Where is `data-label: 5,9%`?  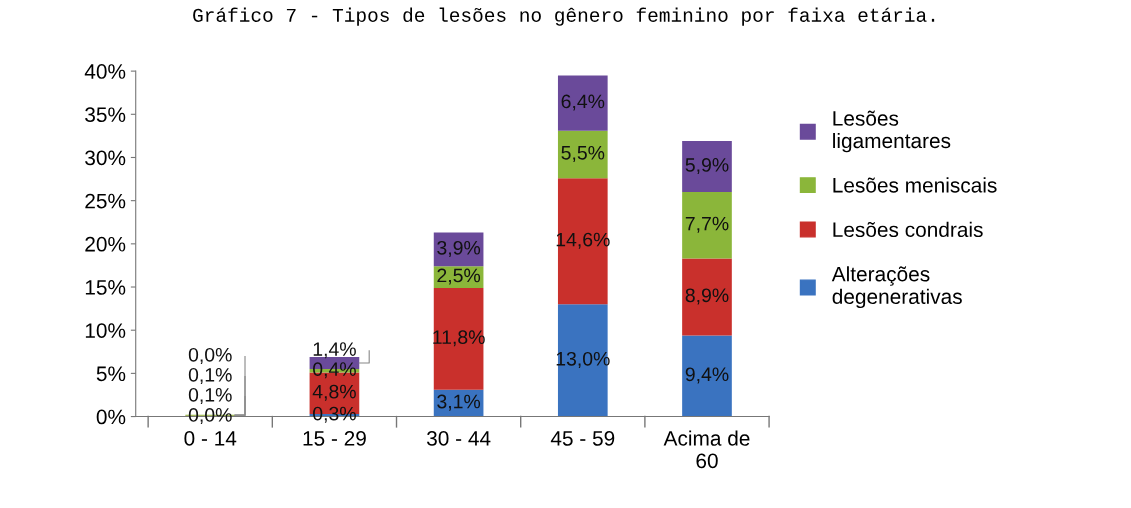 data-label: 5,9% is located at coordinates (707, 166).